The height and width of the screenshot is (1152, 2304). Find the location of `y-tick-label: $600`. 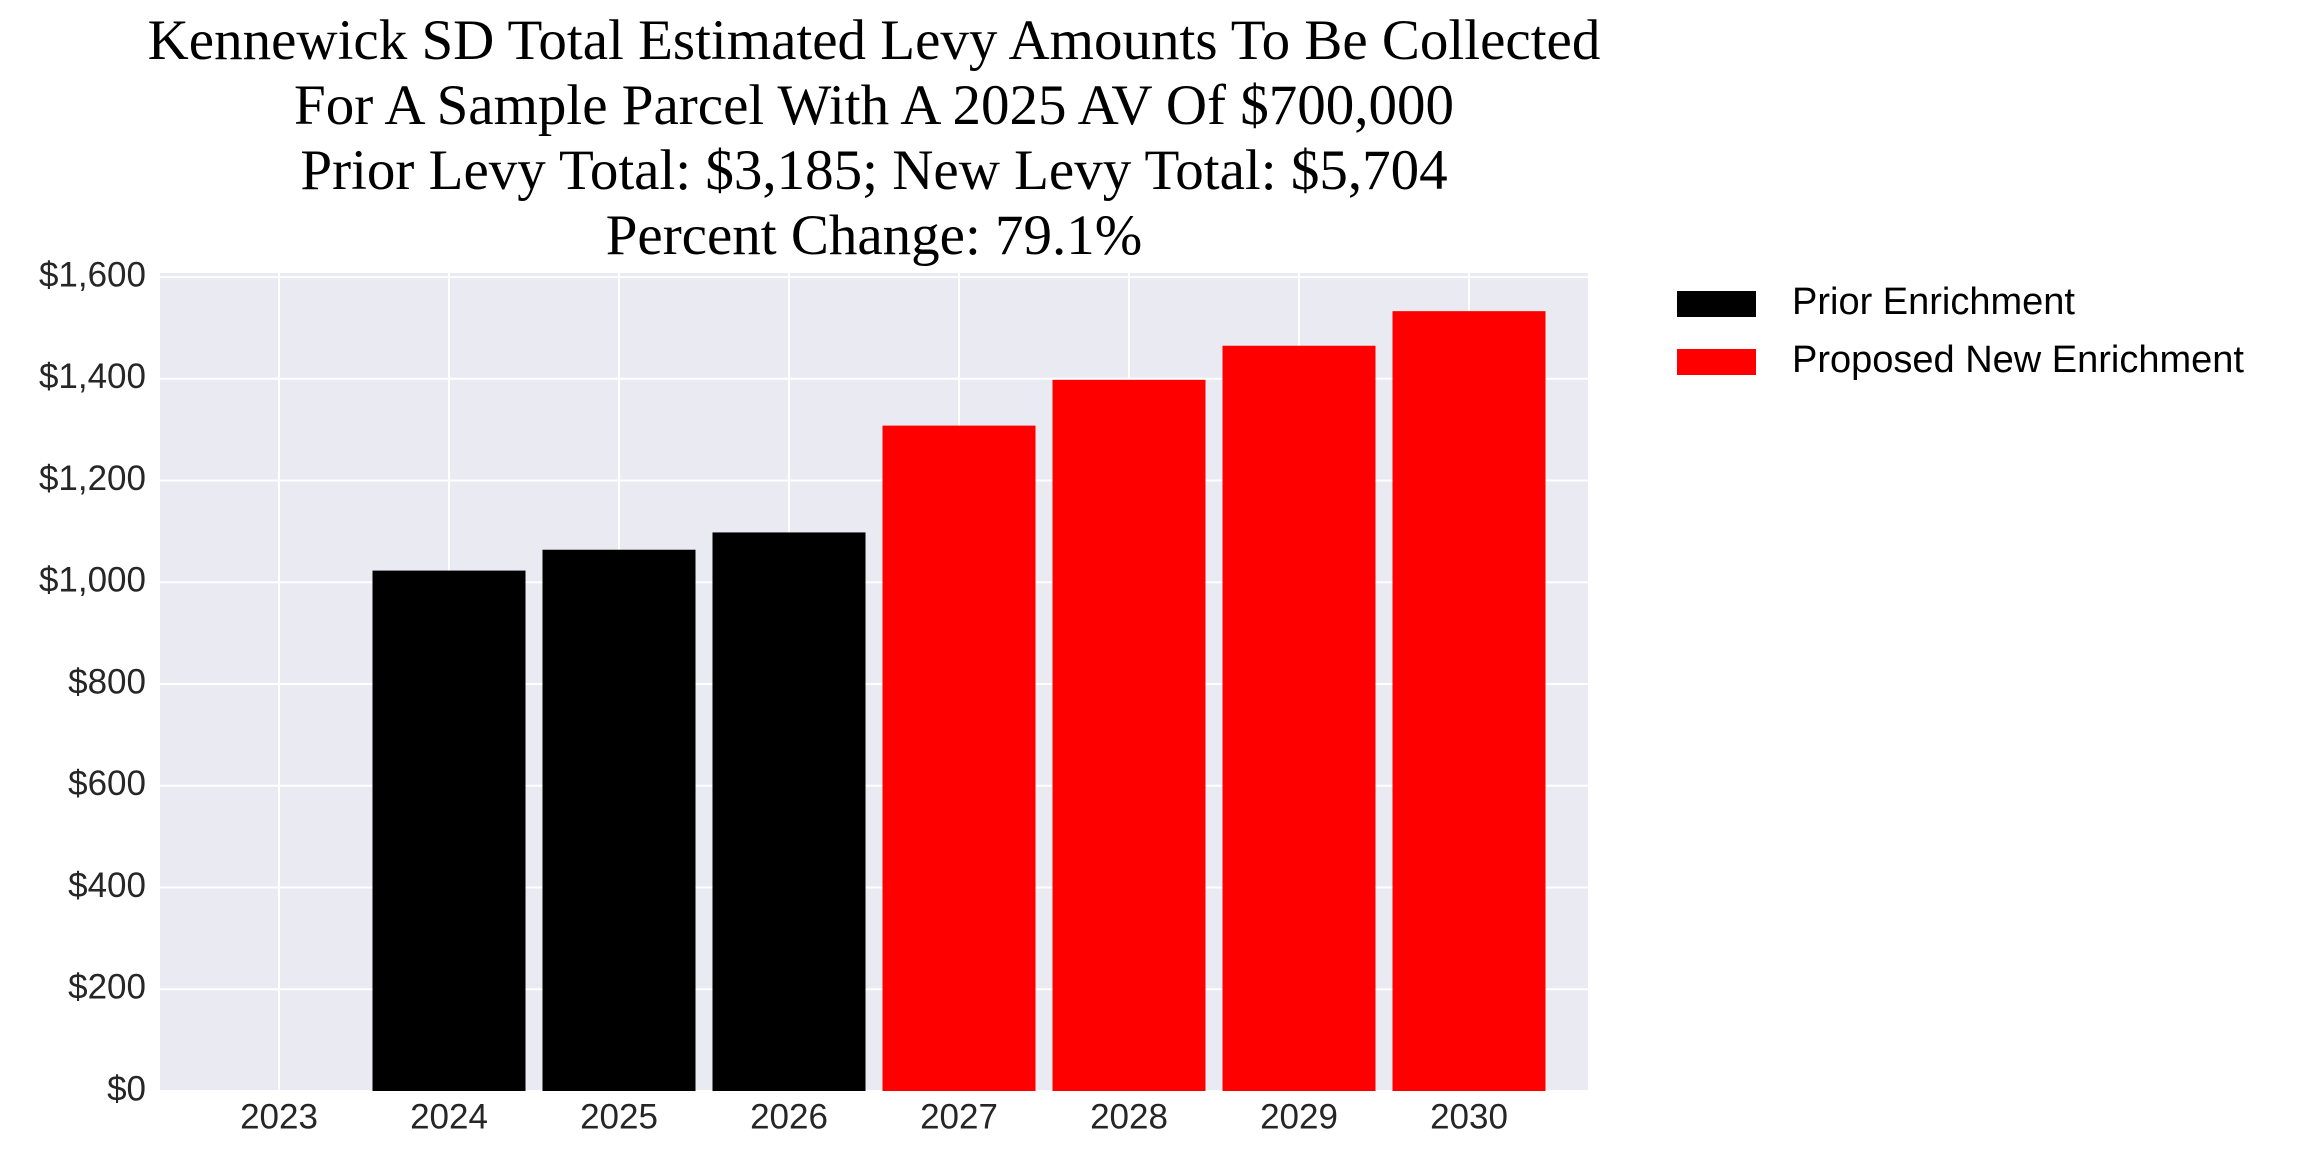

y-tick-label: $600 is located at coordinates (107, 783).